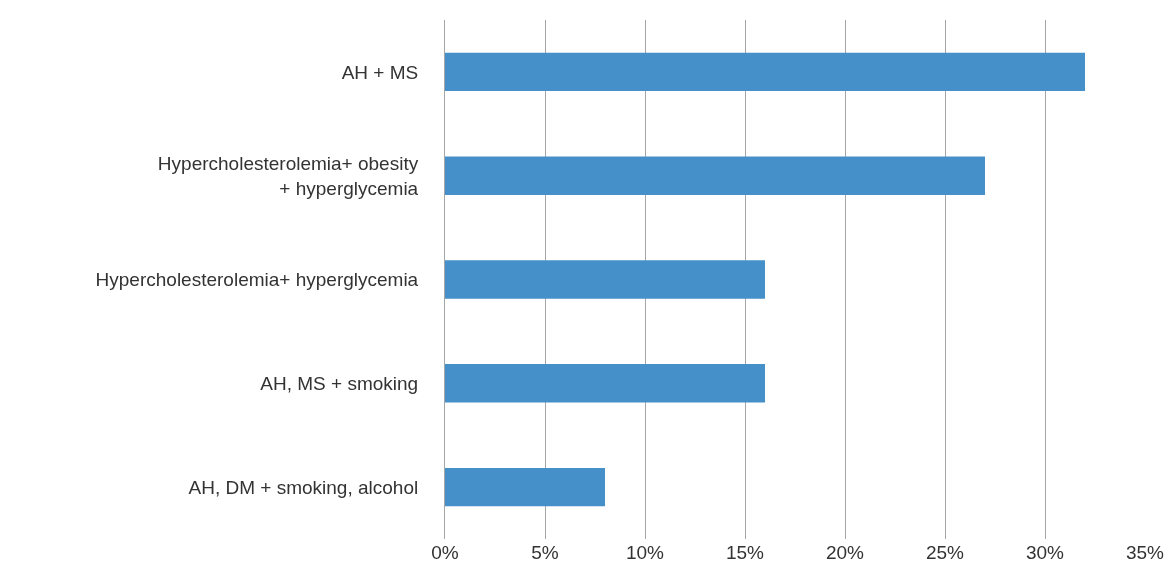 This screenshot has height=581, width=1172. What do you see at coordinates (1045, 552) in the screenshot?
I see `x-tick-label: 30%` at bounding box center [1045, 552].